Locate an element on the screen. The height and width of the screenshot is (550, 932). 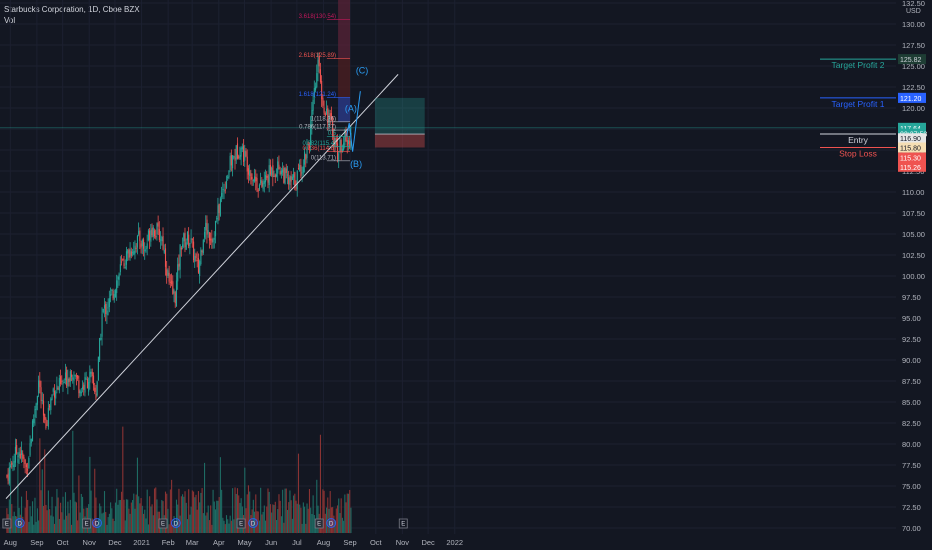
volume-bars is located at coordinates (179, 479).